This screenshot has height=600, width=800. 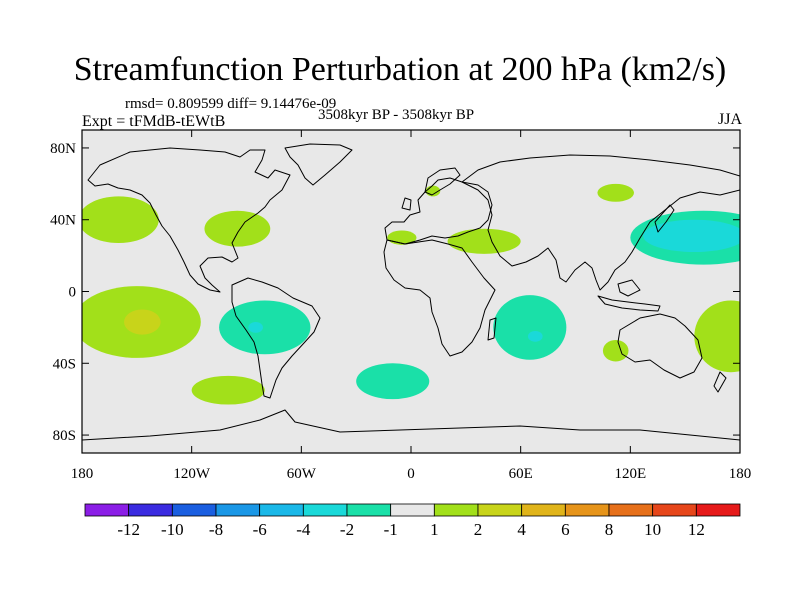 I want to click on colorbar-label: -12, so click(x=128, y=529).